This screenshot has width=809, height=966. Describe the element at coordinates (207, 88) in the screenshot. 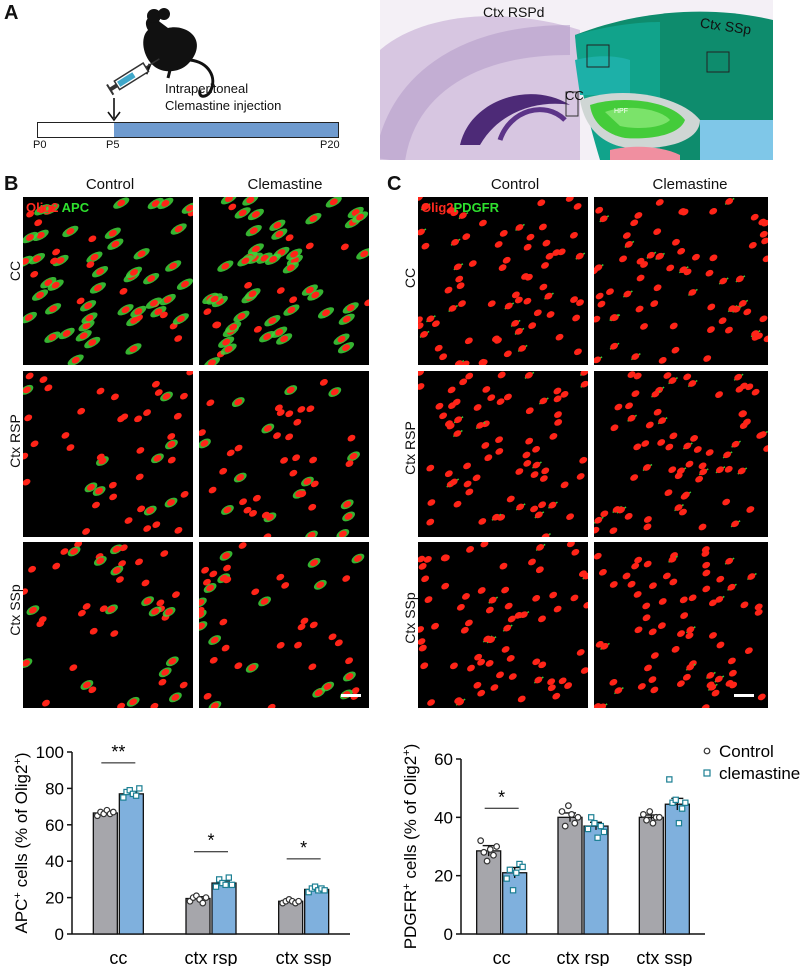

I see `injection-label-line1: Intraperitoneal` at that location.